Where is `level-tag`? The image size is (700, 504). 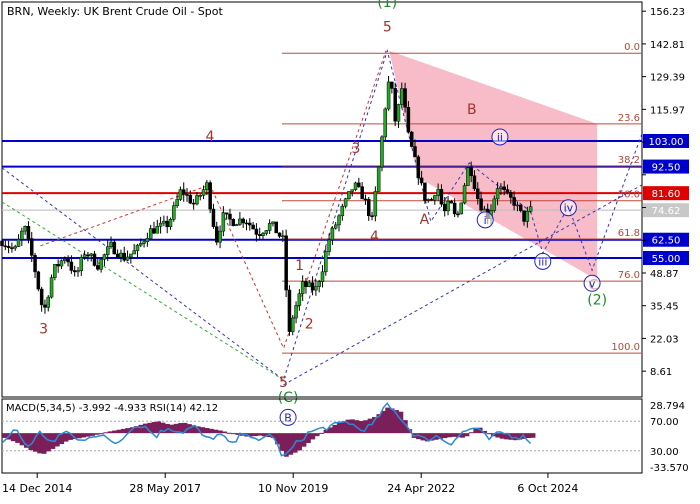
level-tag is located at coordinates (666, 166).